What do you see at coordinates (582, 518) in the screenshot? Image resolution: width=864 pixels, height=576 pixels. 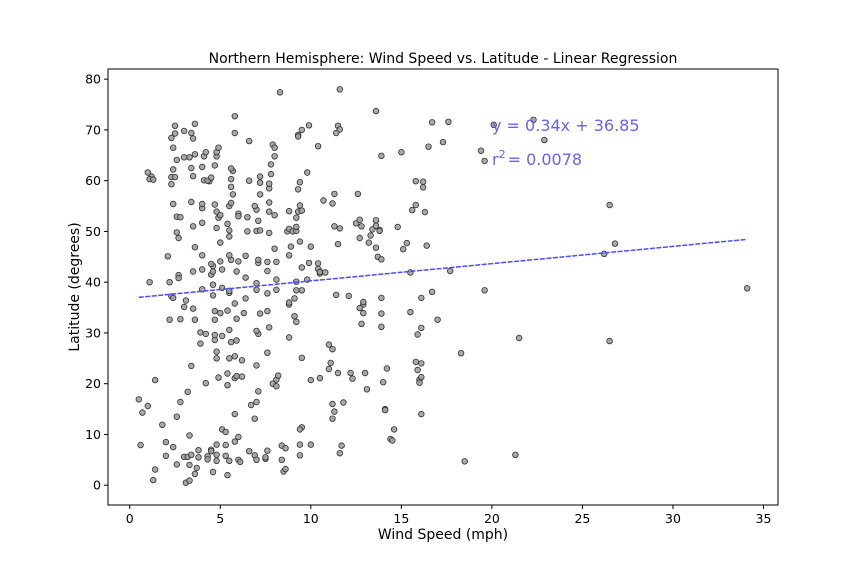 I see `x-tick-label: 25` at bounding box center [582, 518].